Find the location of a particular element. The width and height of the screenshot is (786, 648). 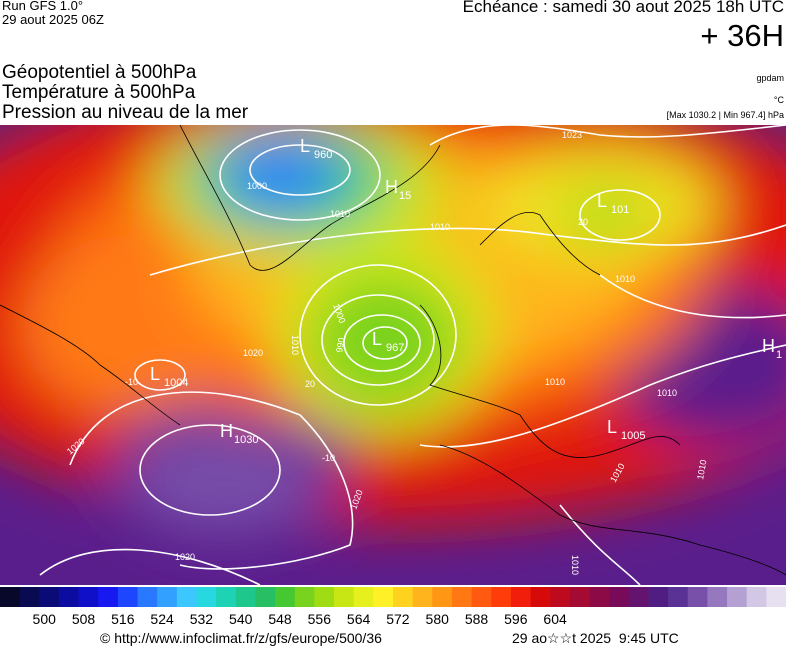

contour-label: 990 is located at coordinates (340, 345).